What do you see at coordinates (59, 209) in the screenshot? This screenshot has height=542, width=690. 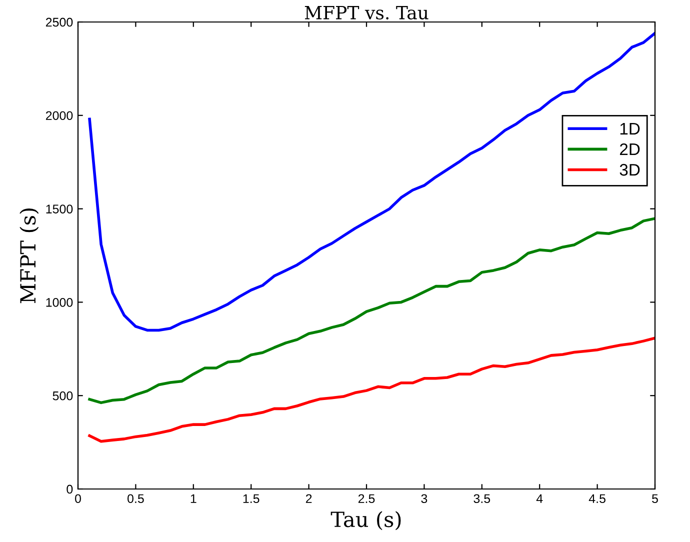 I see `y-tick-label: 1500` at bounding box center [59, 209].